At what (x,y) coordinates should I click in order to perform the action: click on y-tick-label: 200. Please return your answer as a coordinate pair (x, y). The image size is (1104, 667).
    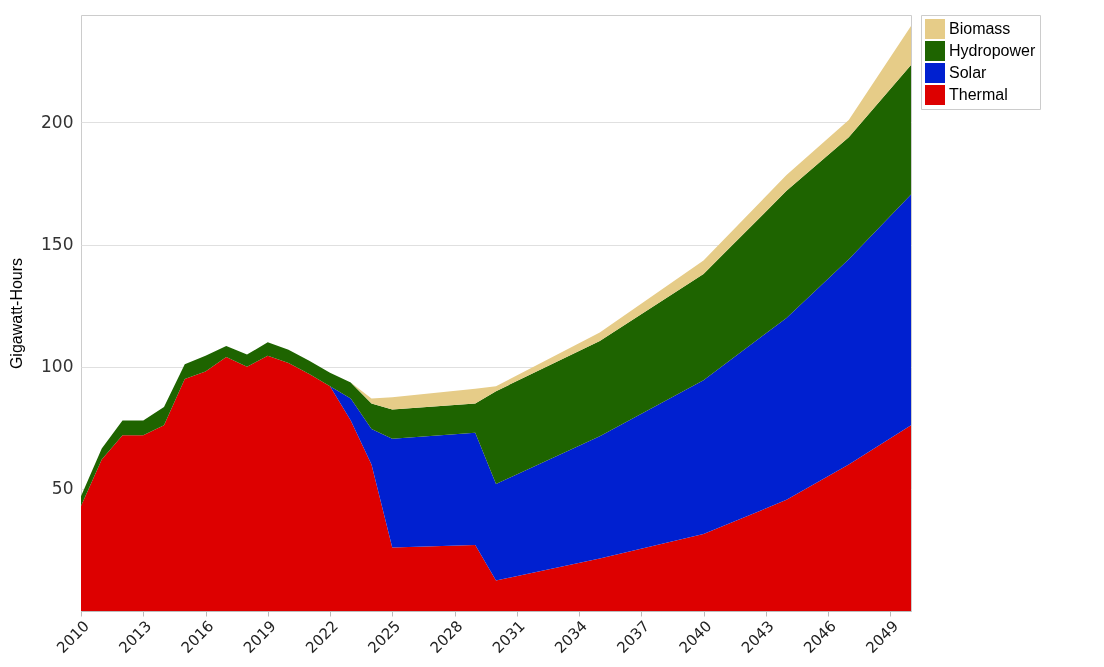
    Looking at the image, I should click on (57, 121).